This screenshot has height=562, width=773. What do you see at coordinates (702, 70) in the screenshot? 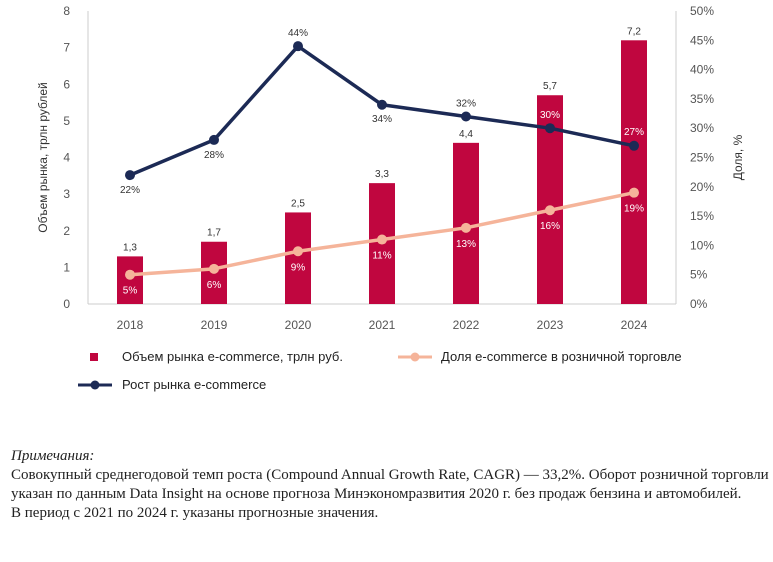
I see `y-right-tick-label: 40%` at bounding box center [702, 70].